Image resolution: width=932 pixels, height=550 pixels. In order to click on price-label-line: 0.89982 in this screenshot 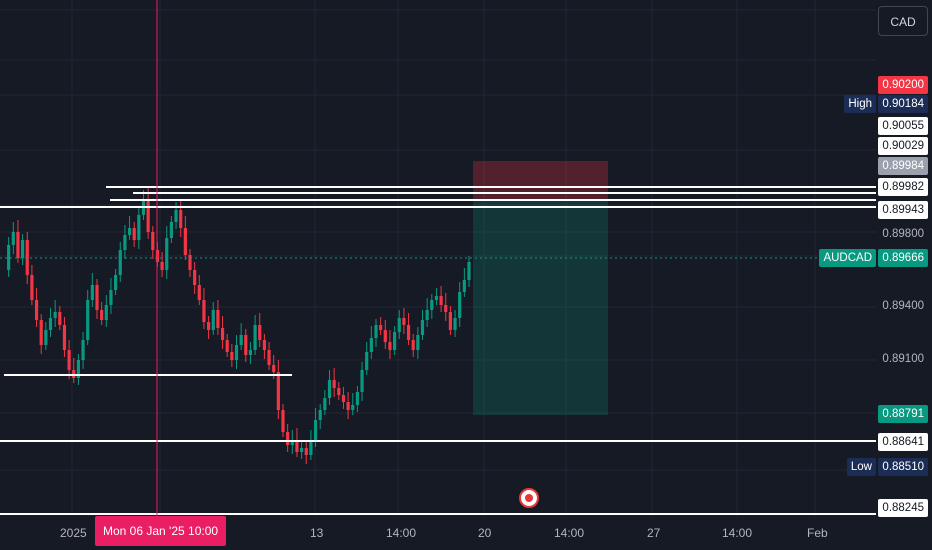, I will do `click(903, 187)`.